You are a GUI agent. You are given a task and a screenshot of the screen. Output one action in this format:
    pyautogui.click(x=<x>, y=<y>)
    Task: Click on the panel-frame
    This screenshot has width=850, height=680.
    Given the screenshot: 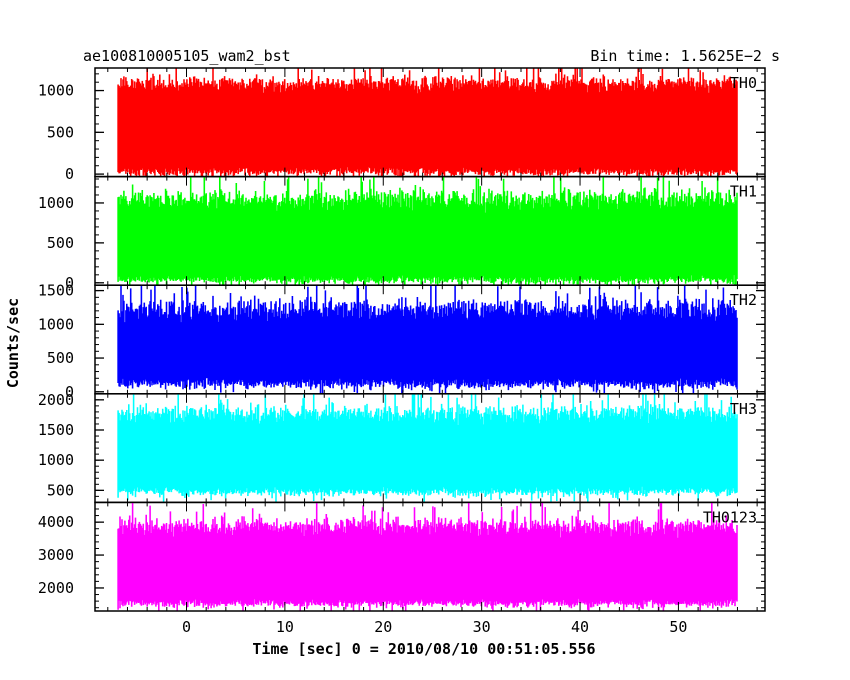 What is the action you would take?
    pyautogui.click(x=430, y=556)
    